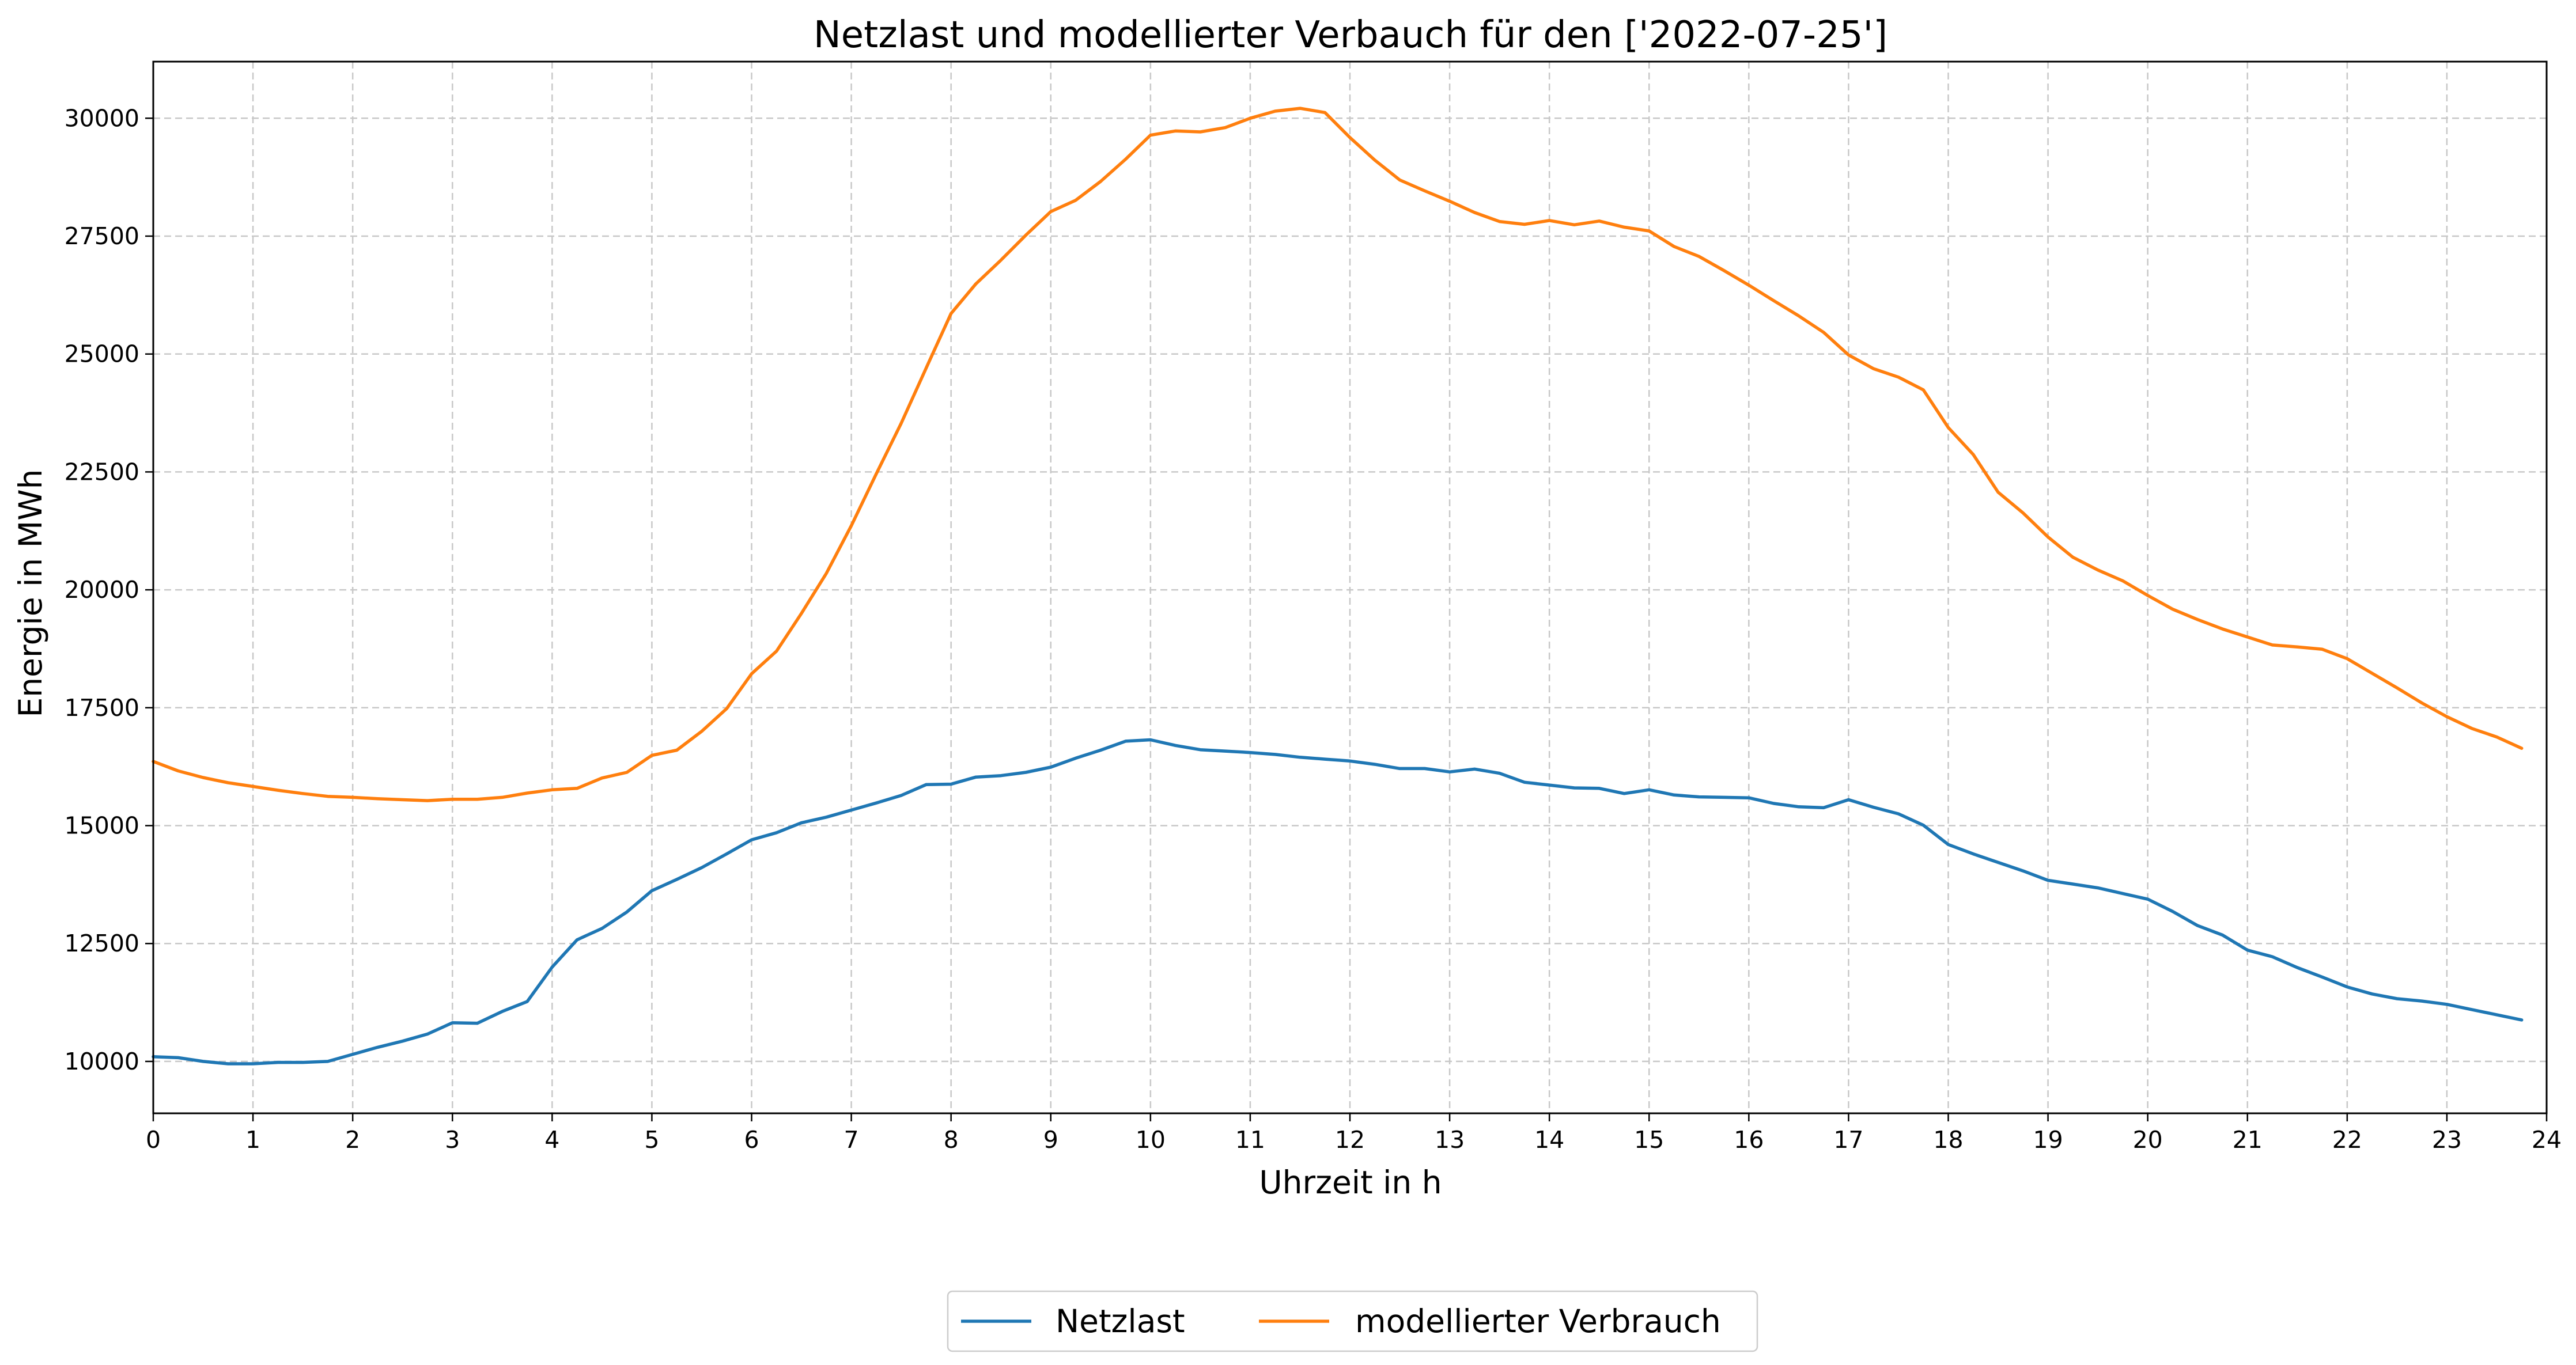 The height and width of the screenshot is (1365, 2576). I want to click on x-tick-label: 14, so click(1549, 1140).